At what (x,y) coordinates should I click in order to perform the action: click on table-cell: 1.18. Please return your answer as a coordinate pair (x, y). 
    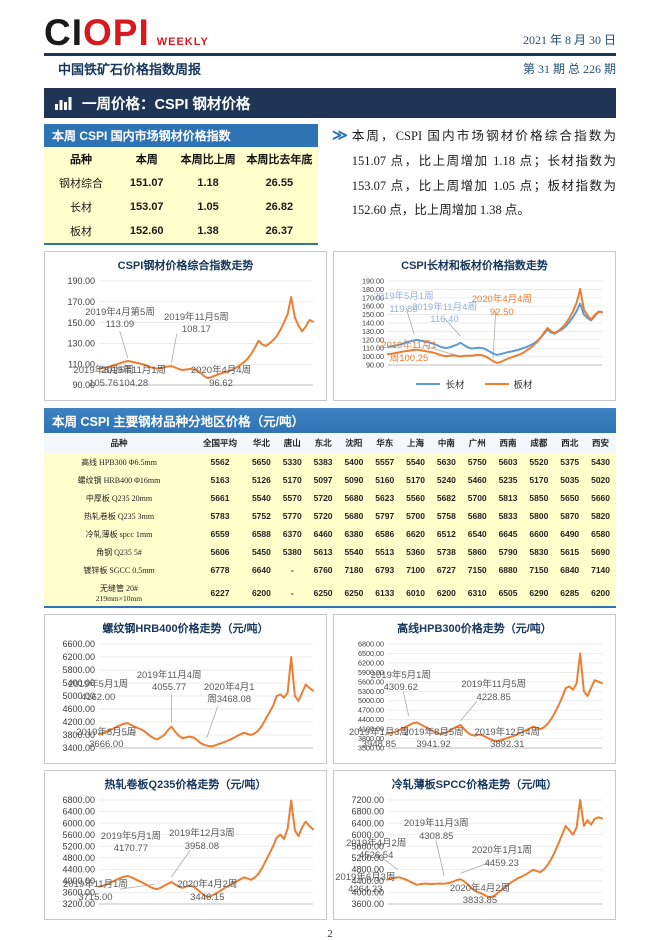
    Looking at the image, I should click on (208, 183).